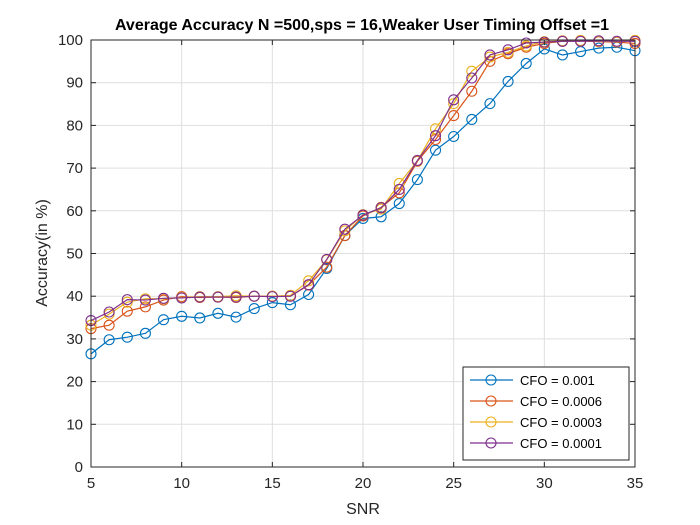 The image size is (700, 525). What do you see at coordinates (91, 483) in the screenshot?
I see `x-tick-label: 5` at bounding box center [91, 483].